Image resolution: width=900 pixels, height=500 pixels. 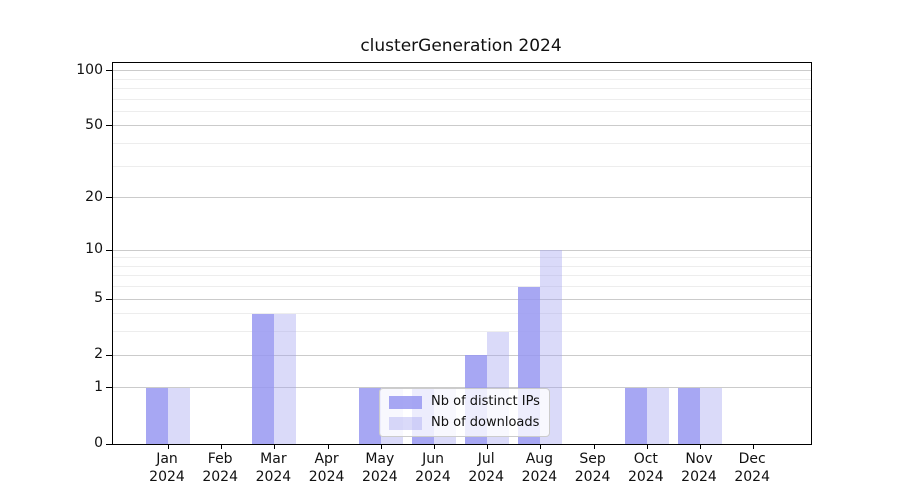 I want to click on legend-item-downloads: Nb of downloads, so click(x=464, y=423).